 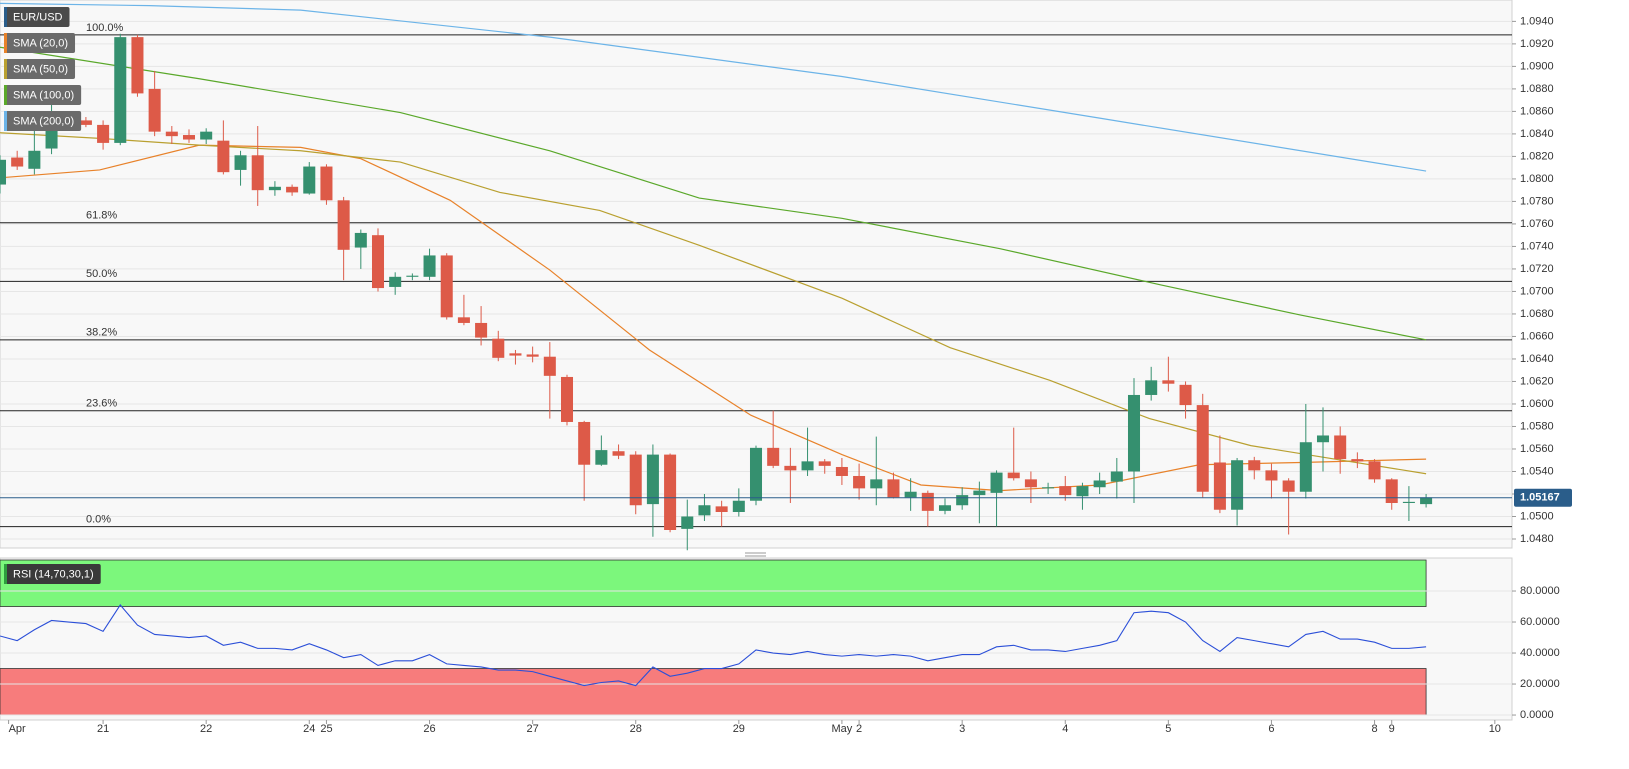 I want to click on label-text: RSI (14,70,30,1), so click(x=53, y=574).